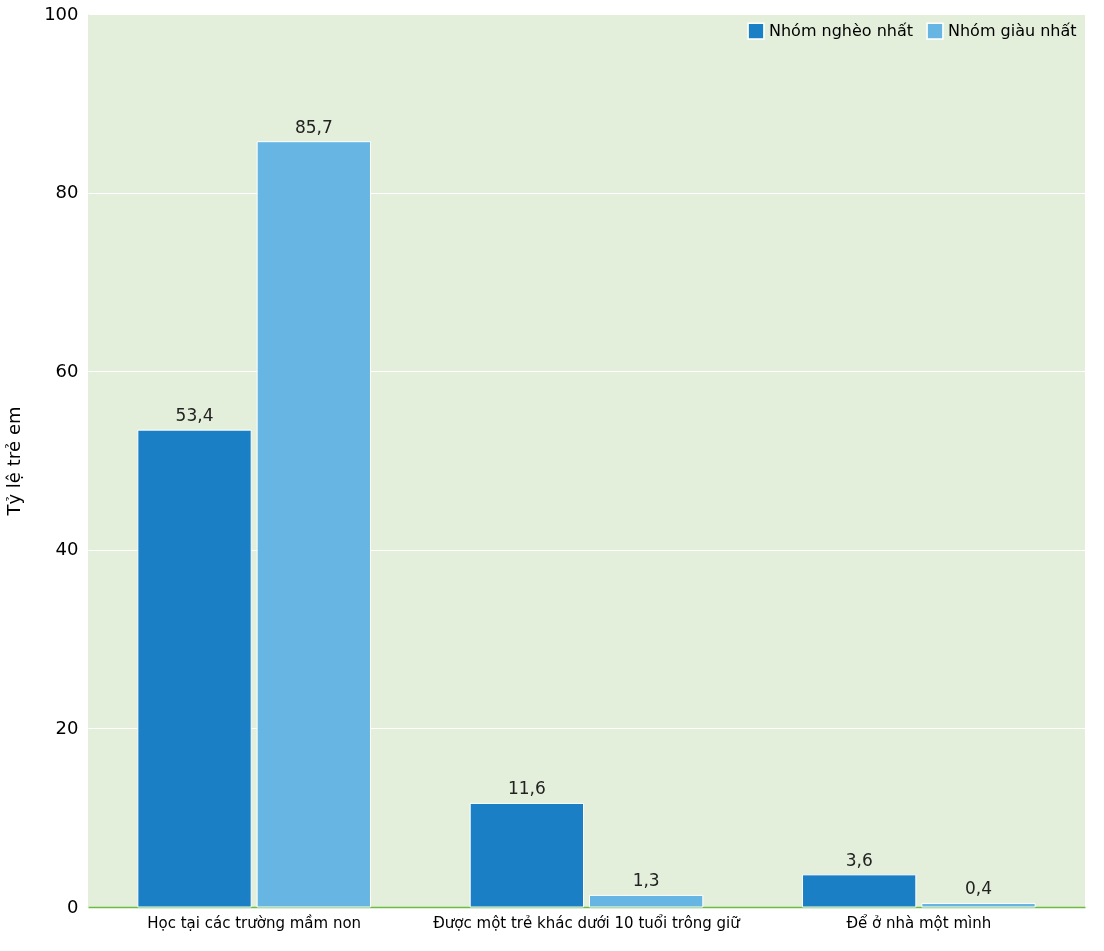  Describe the element at coordinates (14, 461) in the screenshot. I see `y-axis-title: Tỷ lệ trẻ em` at that location.